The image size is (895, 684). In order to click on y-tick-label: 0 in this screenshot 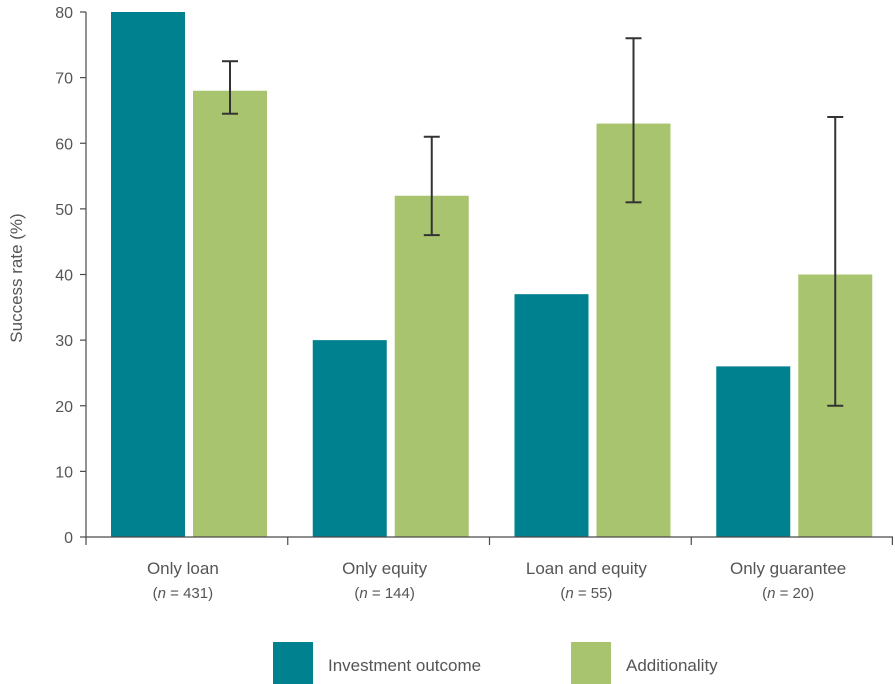, I will do `click(68, 538)`.